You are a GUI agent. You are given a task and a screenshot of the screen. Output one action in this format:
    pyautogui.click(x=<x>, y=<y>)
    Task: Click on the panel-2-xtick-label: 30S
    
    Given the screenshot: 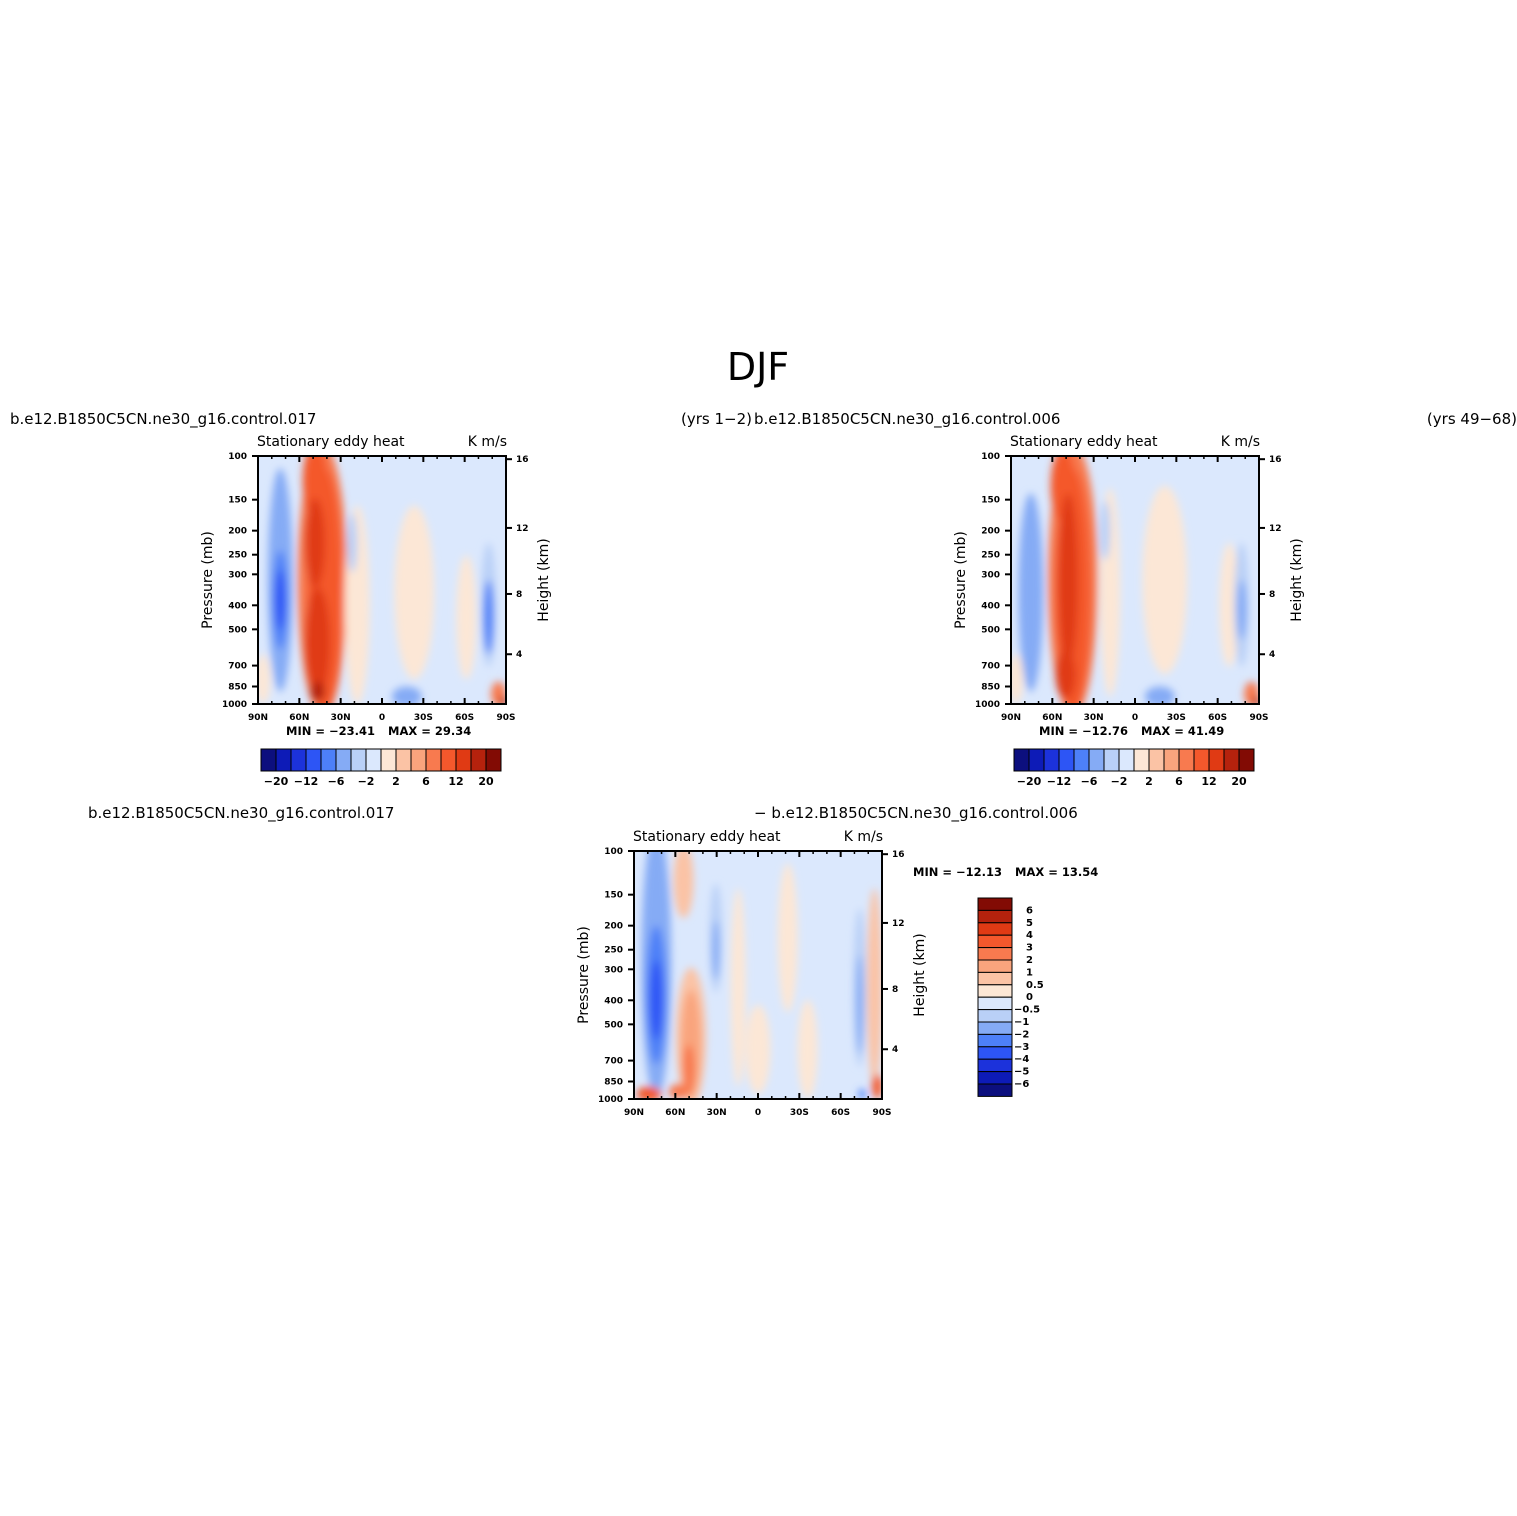 What is the action you would take?
    pyautogui.click(x=1176, y=718)
    